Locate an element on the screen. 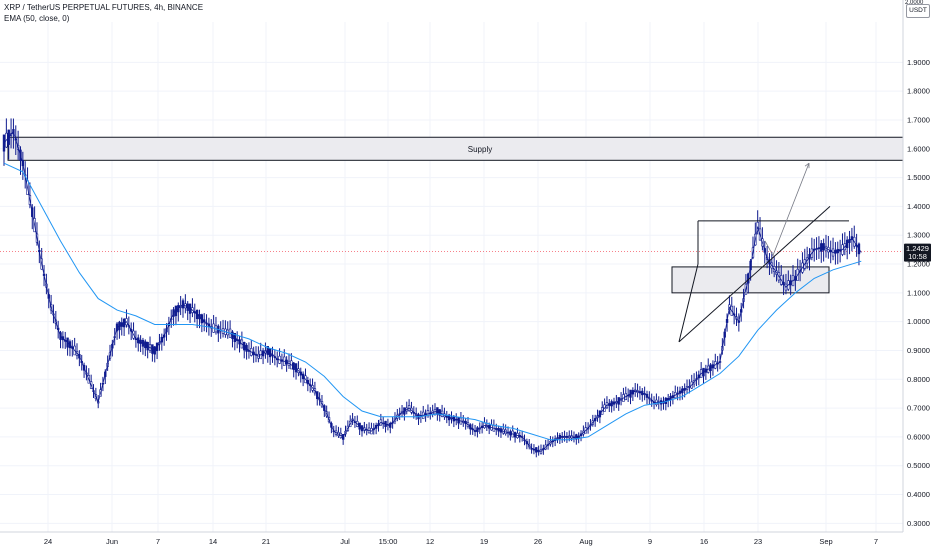 This screenshot has width=932, height=555. currency-unit-button: USDT is located at coordinates (918, 11).